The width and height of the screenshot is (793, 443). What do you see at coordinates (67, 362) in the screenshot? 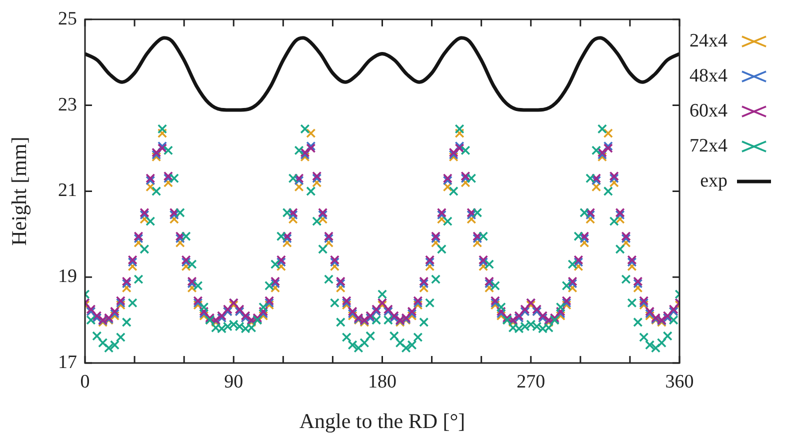
I see `y-tick-label: 17` at bounding box center [67, 362].